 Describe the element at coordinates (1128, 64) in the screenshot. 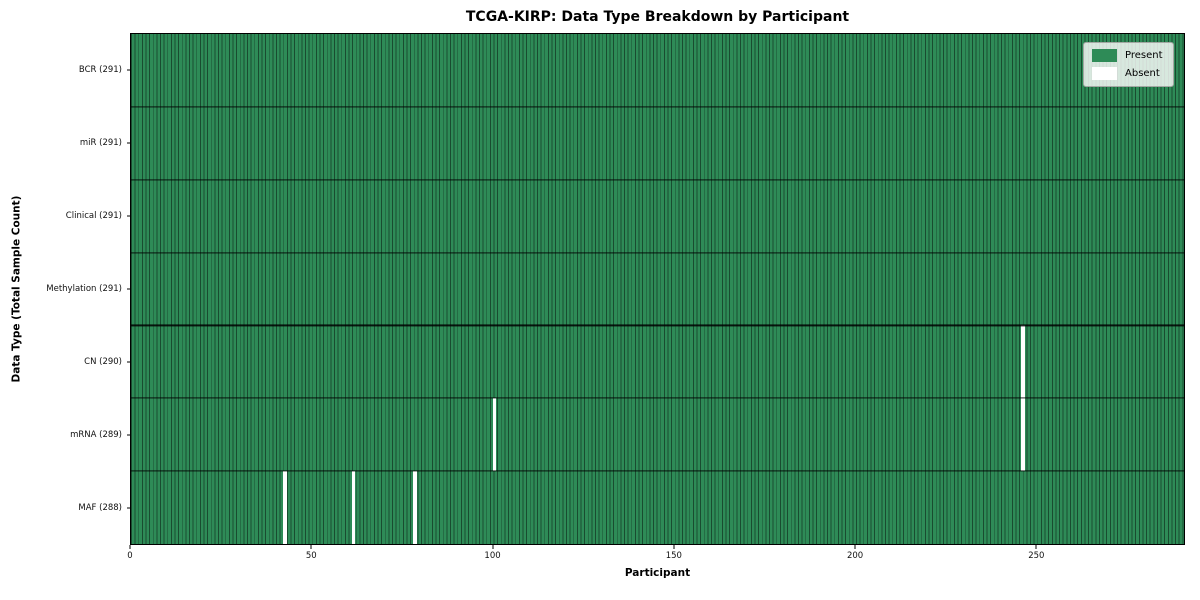

I see `legend: Present Absent` at that location.